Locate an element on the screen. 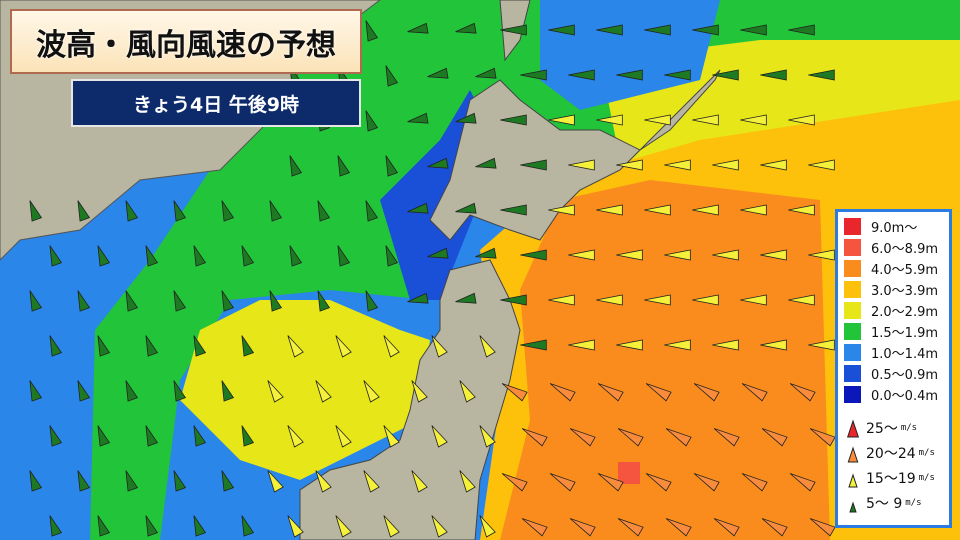 The width and height of the screenshot is (960, 540). wave-legend-label: 9.0m〜 is located at coordinates (894, 228).